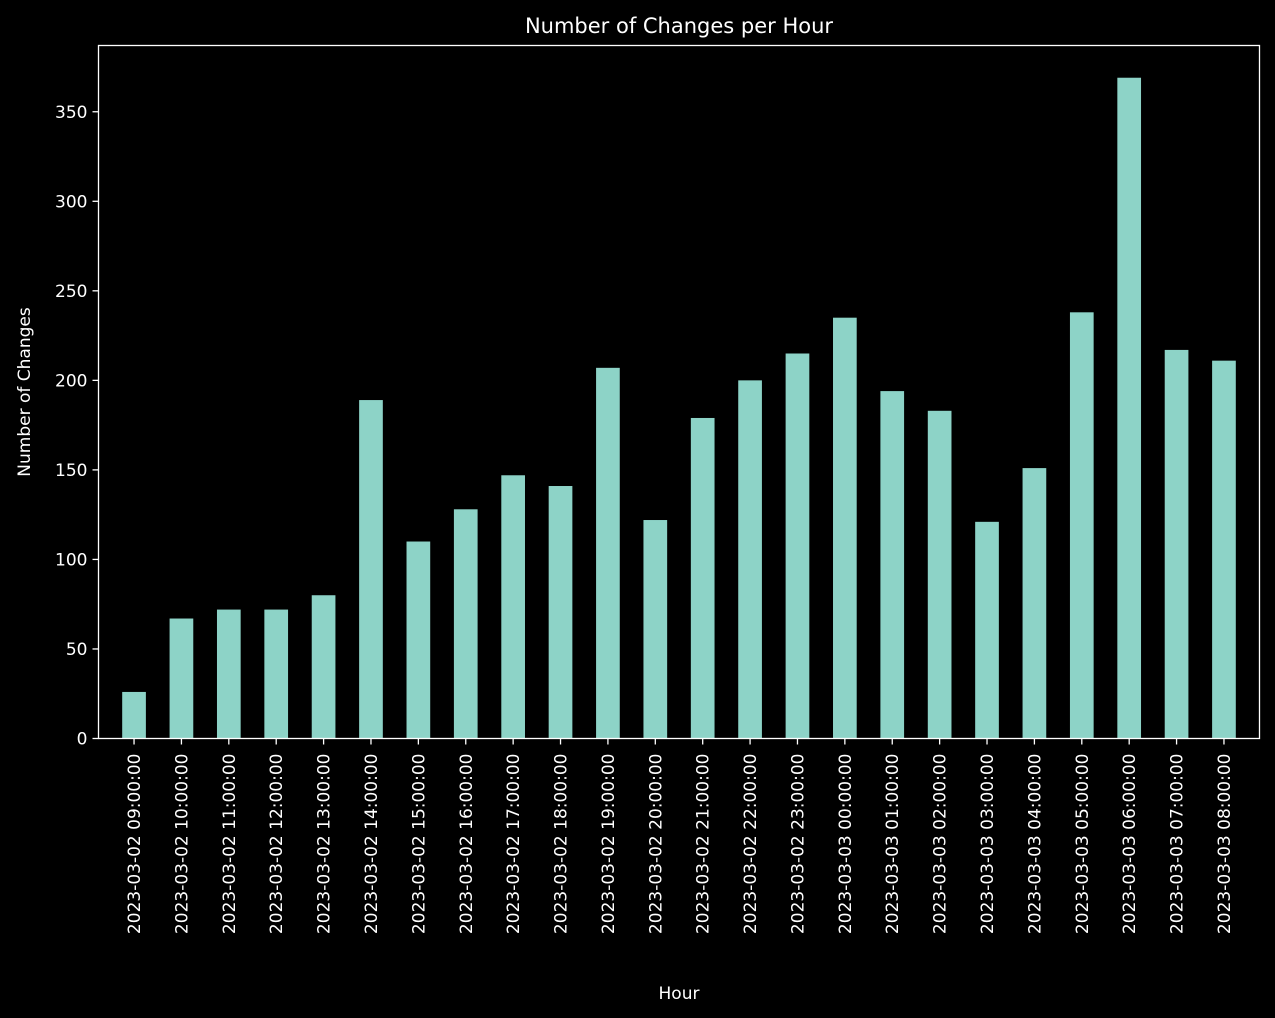  I want to click on x-tick-label: 2023-03-03 02:00:00, so click(941, 844).